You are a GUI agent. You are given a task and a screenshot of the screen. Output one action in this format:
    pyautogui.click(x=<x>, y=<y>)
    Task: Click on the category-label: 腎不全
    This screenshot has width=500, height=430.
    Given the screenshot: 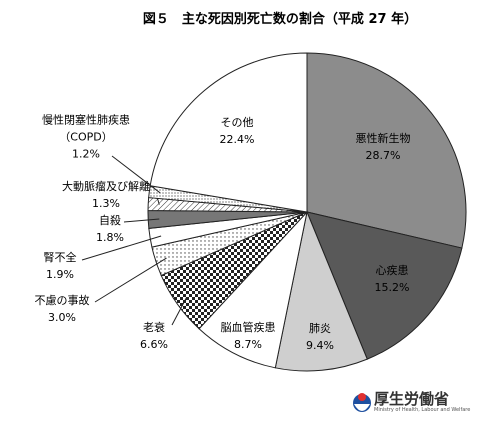 What is the action you would take?
    pyautogui.click(x=60, y=257)
    